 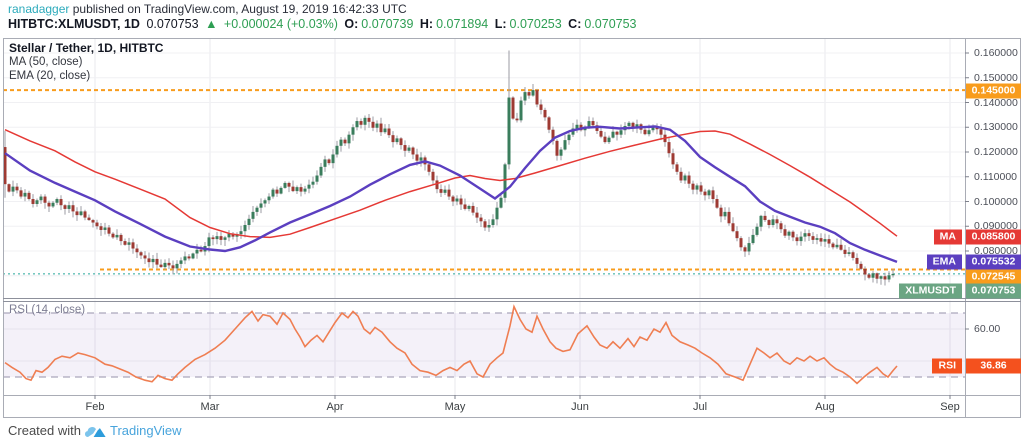 What do you see at coordinates (825, 407) in the screenshot?
I see `month-label-aug: Aug` at bounding box center [825, 407].